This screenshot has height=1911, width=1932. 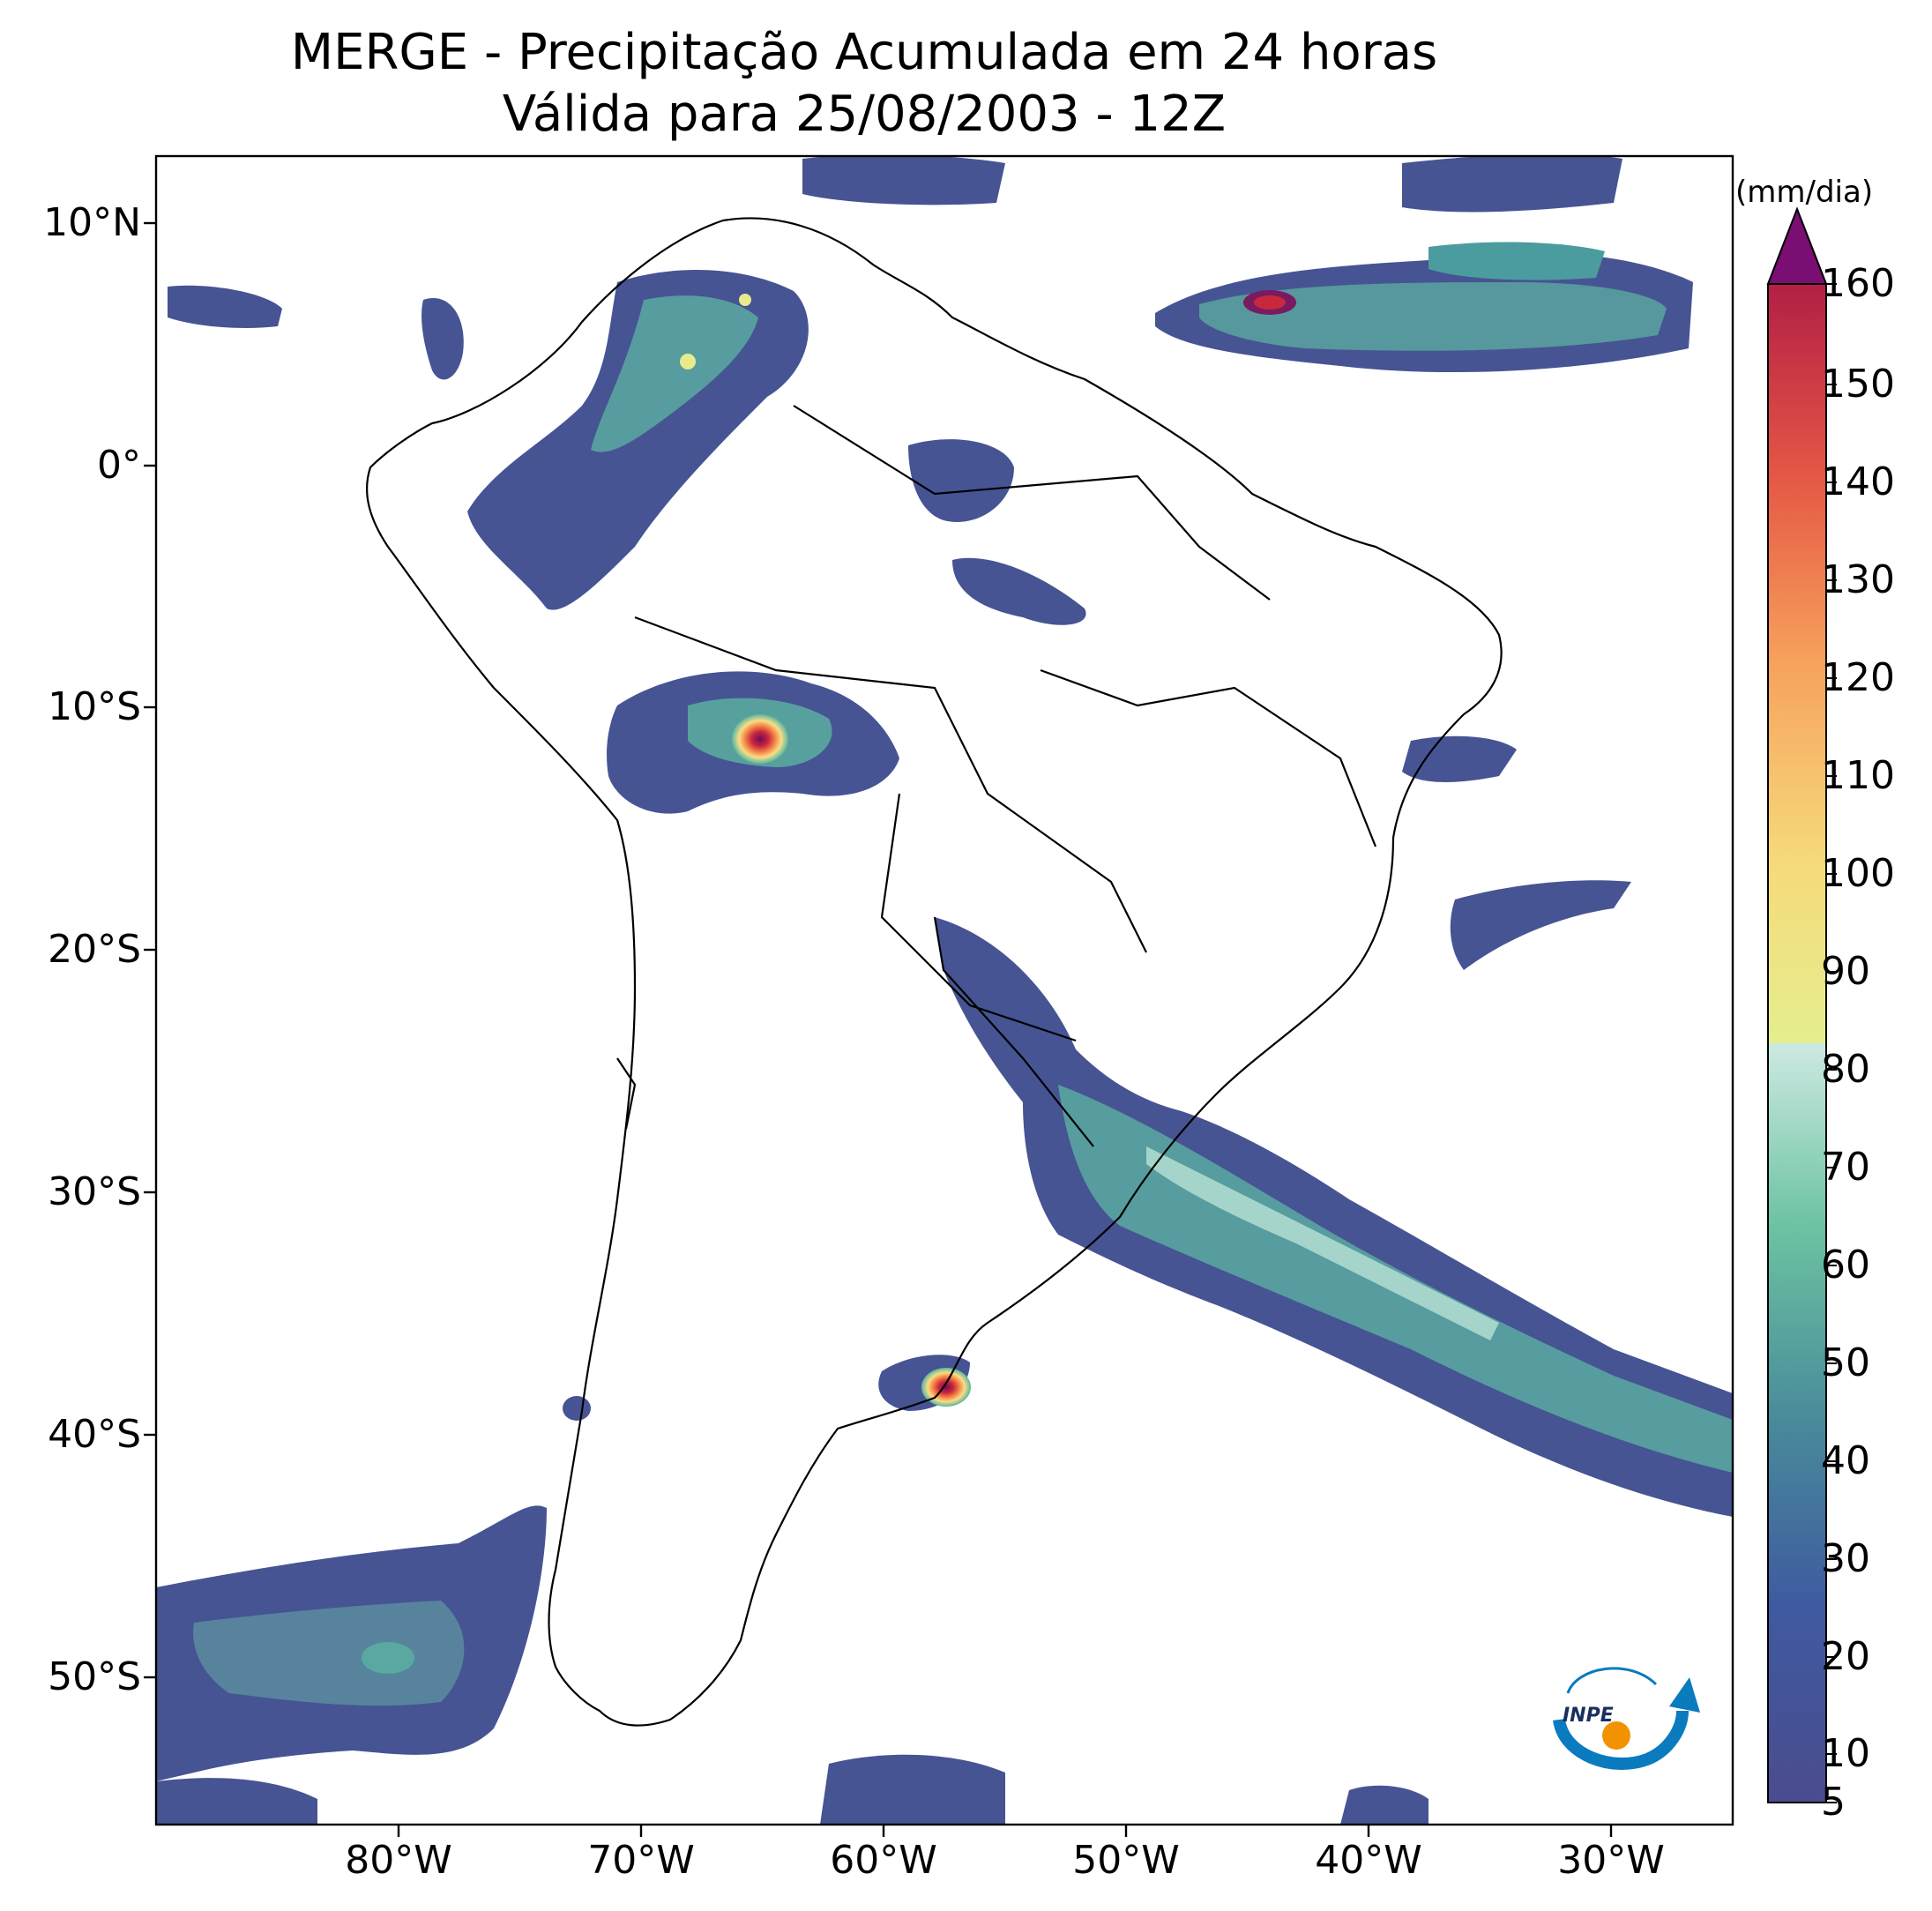 I want to click on lat-tick-label: 20°S, so click(x=94, y=950).